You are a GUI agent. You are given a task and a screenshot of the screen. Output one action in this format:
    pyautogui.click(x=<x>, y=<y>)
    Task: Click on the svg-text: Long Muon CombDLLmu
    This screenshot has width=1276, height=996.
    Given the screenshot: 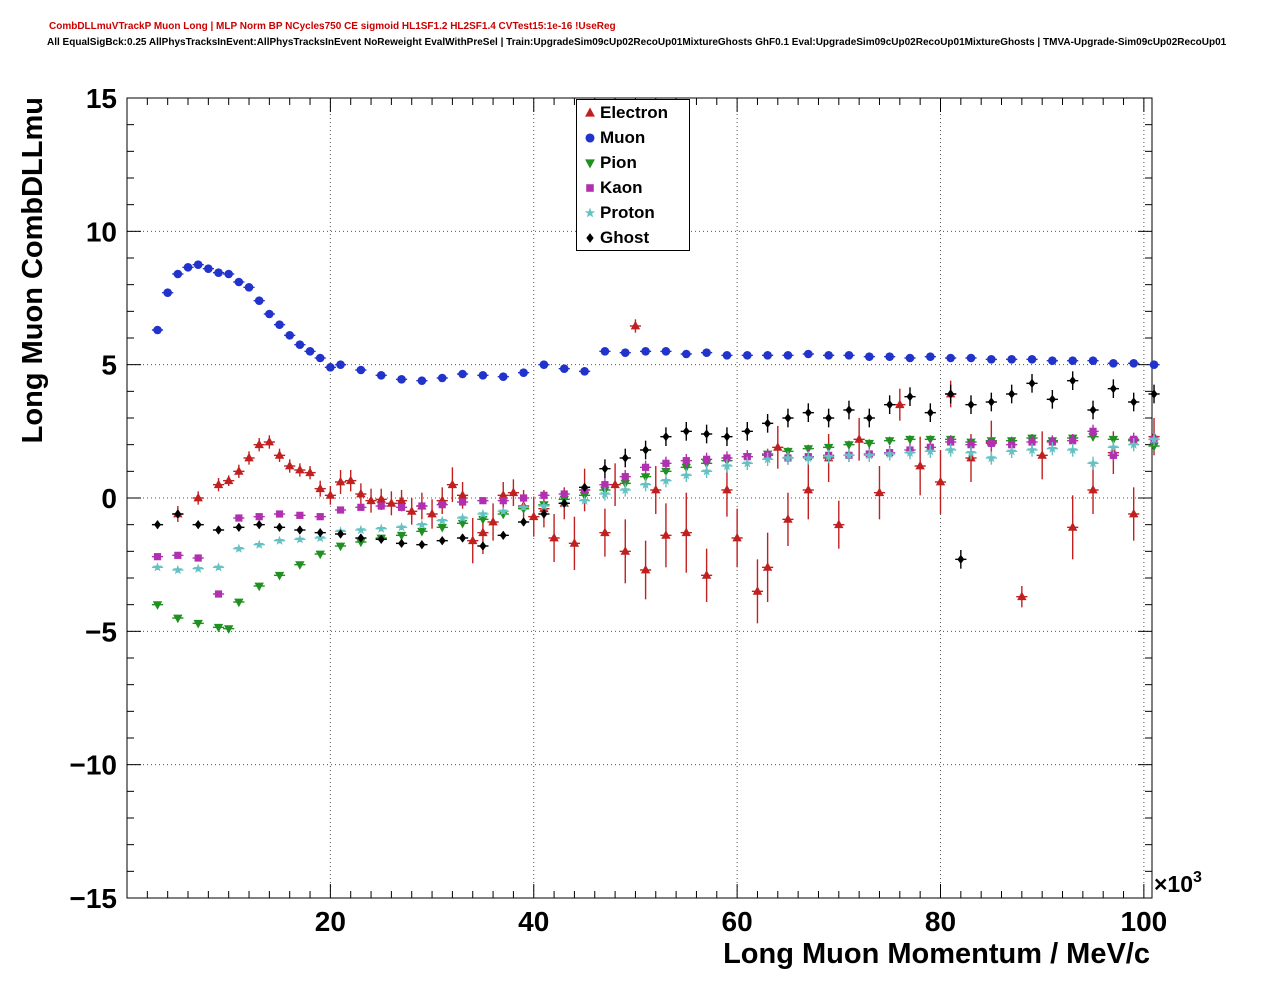 What is the action you would take?
    pyautogui.click(x=33, y=270)
    